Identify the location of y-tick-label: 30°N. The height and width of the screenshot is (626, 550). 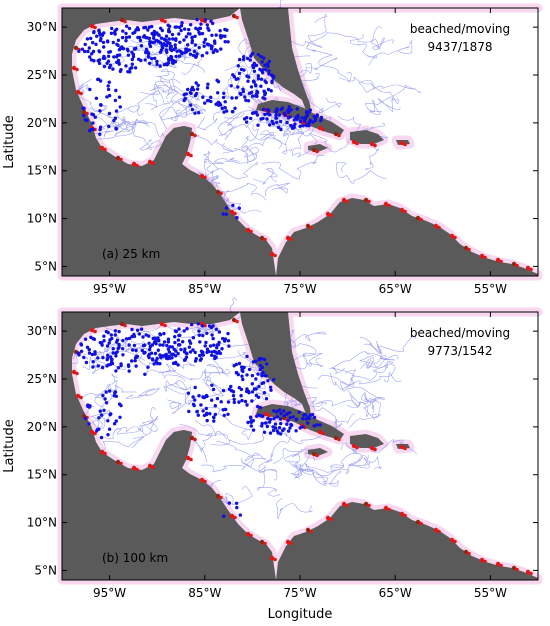
(42, 27).